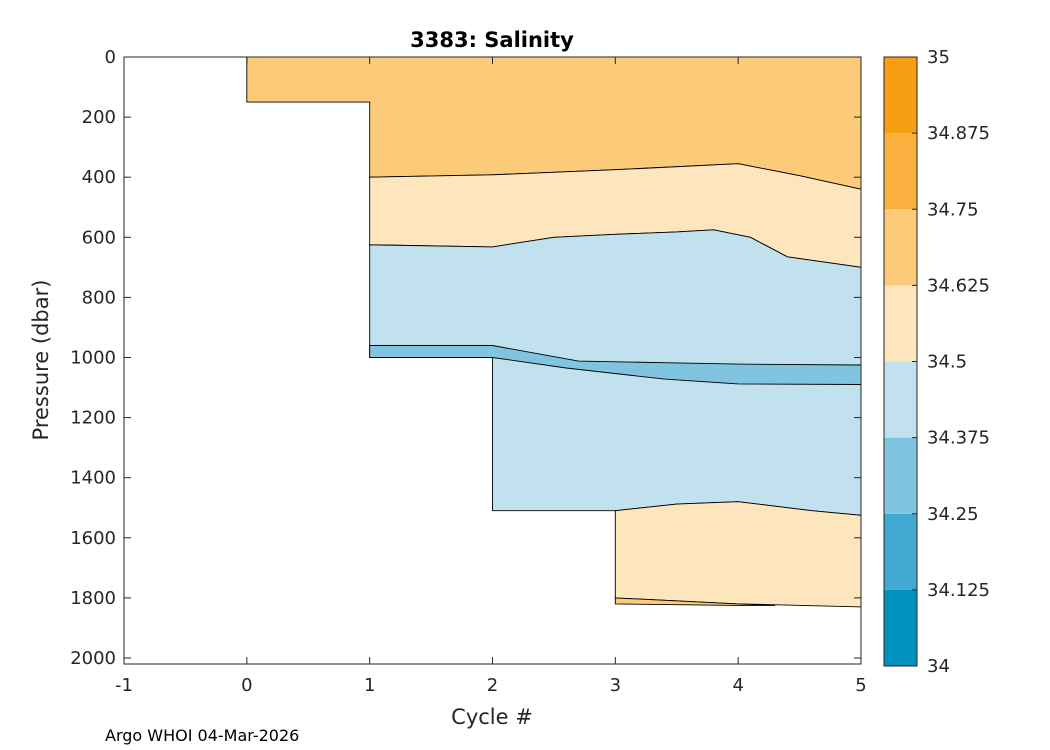 This screenshot has width=1050, height=750. I want to click on y-tick-label: 600, so click(99, 237).